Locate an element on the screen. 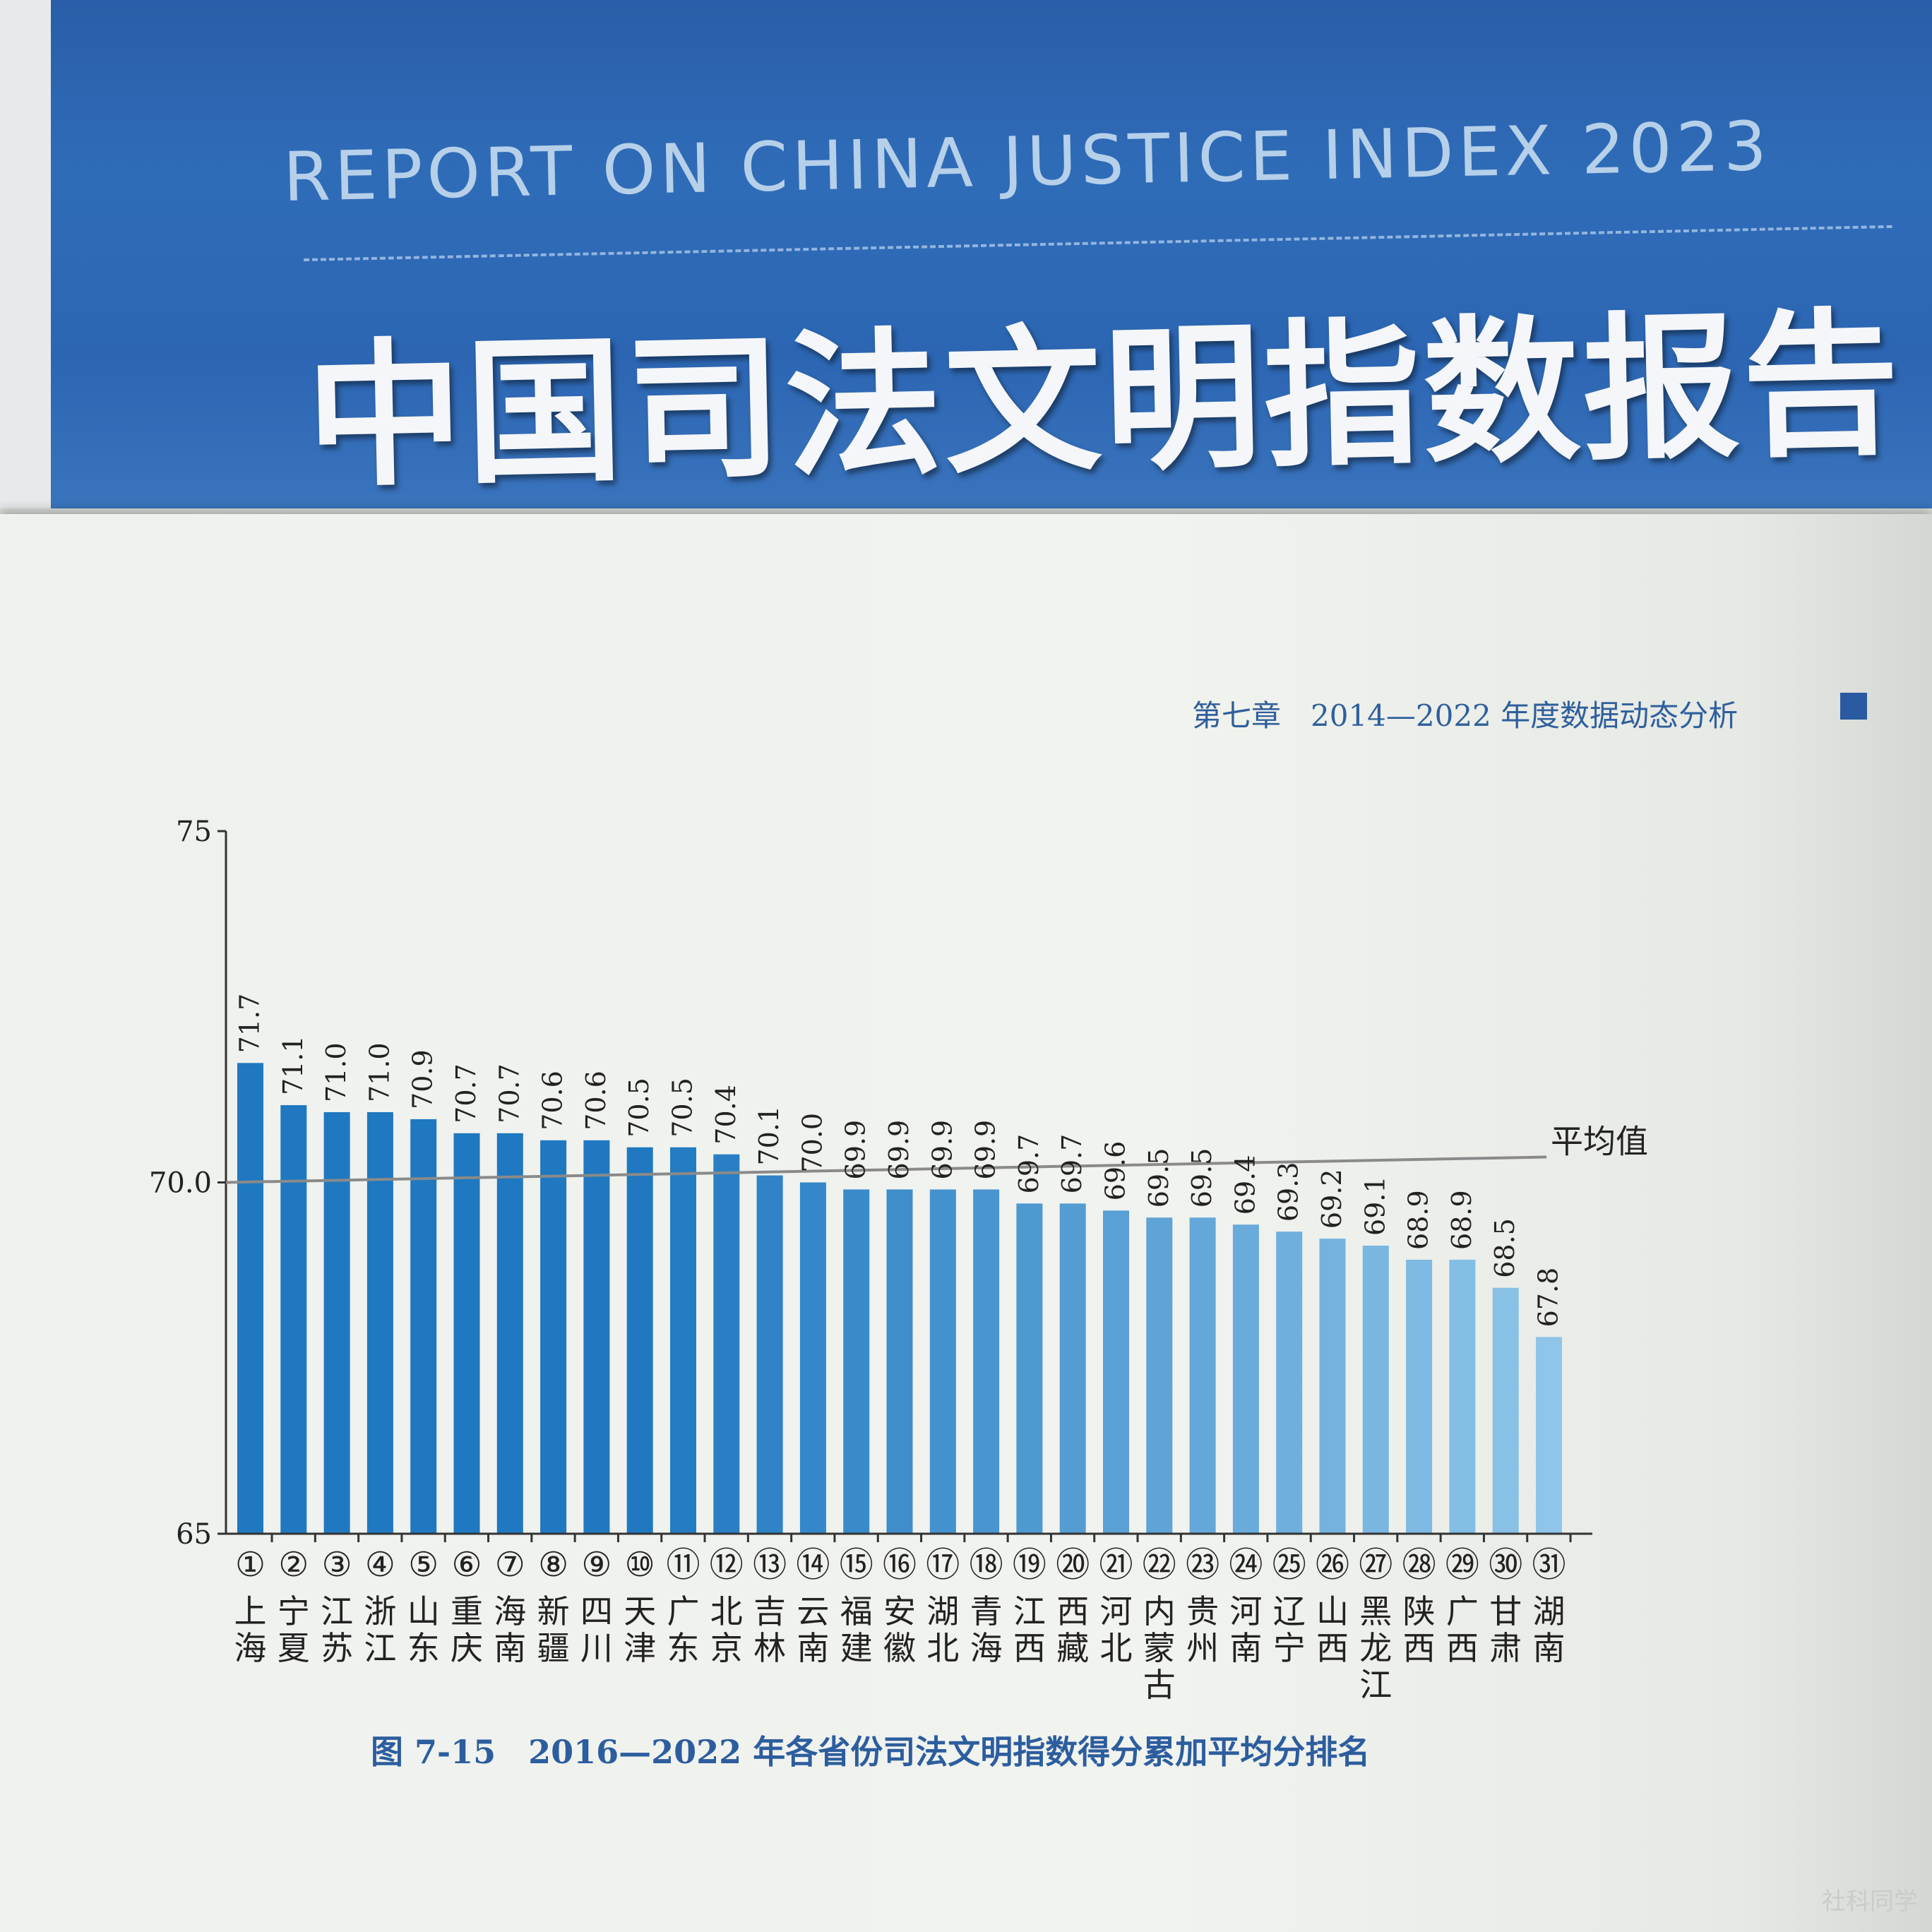  data-label: 70.9 is located at coordinates (423, 1079).